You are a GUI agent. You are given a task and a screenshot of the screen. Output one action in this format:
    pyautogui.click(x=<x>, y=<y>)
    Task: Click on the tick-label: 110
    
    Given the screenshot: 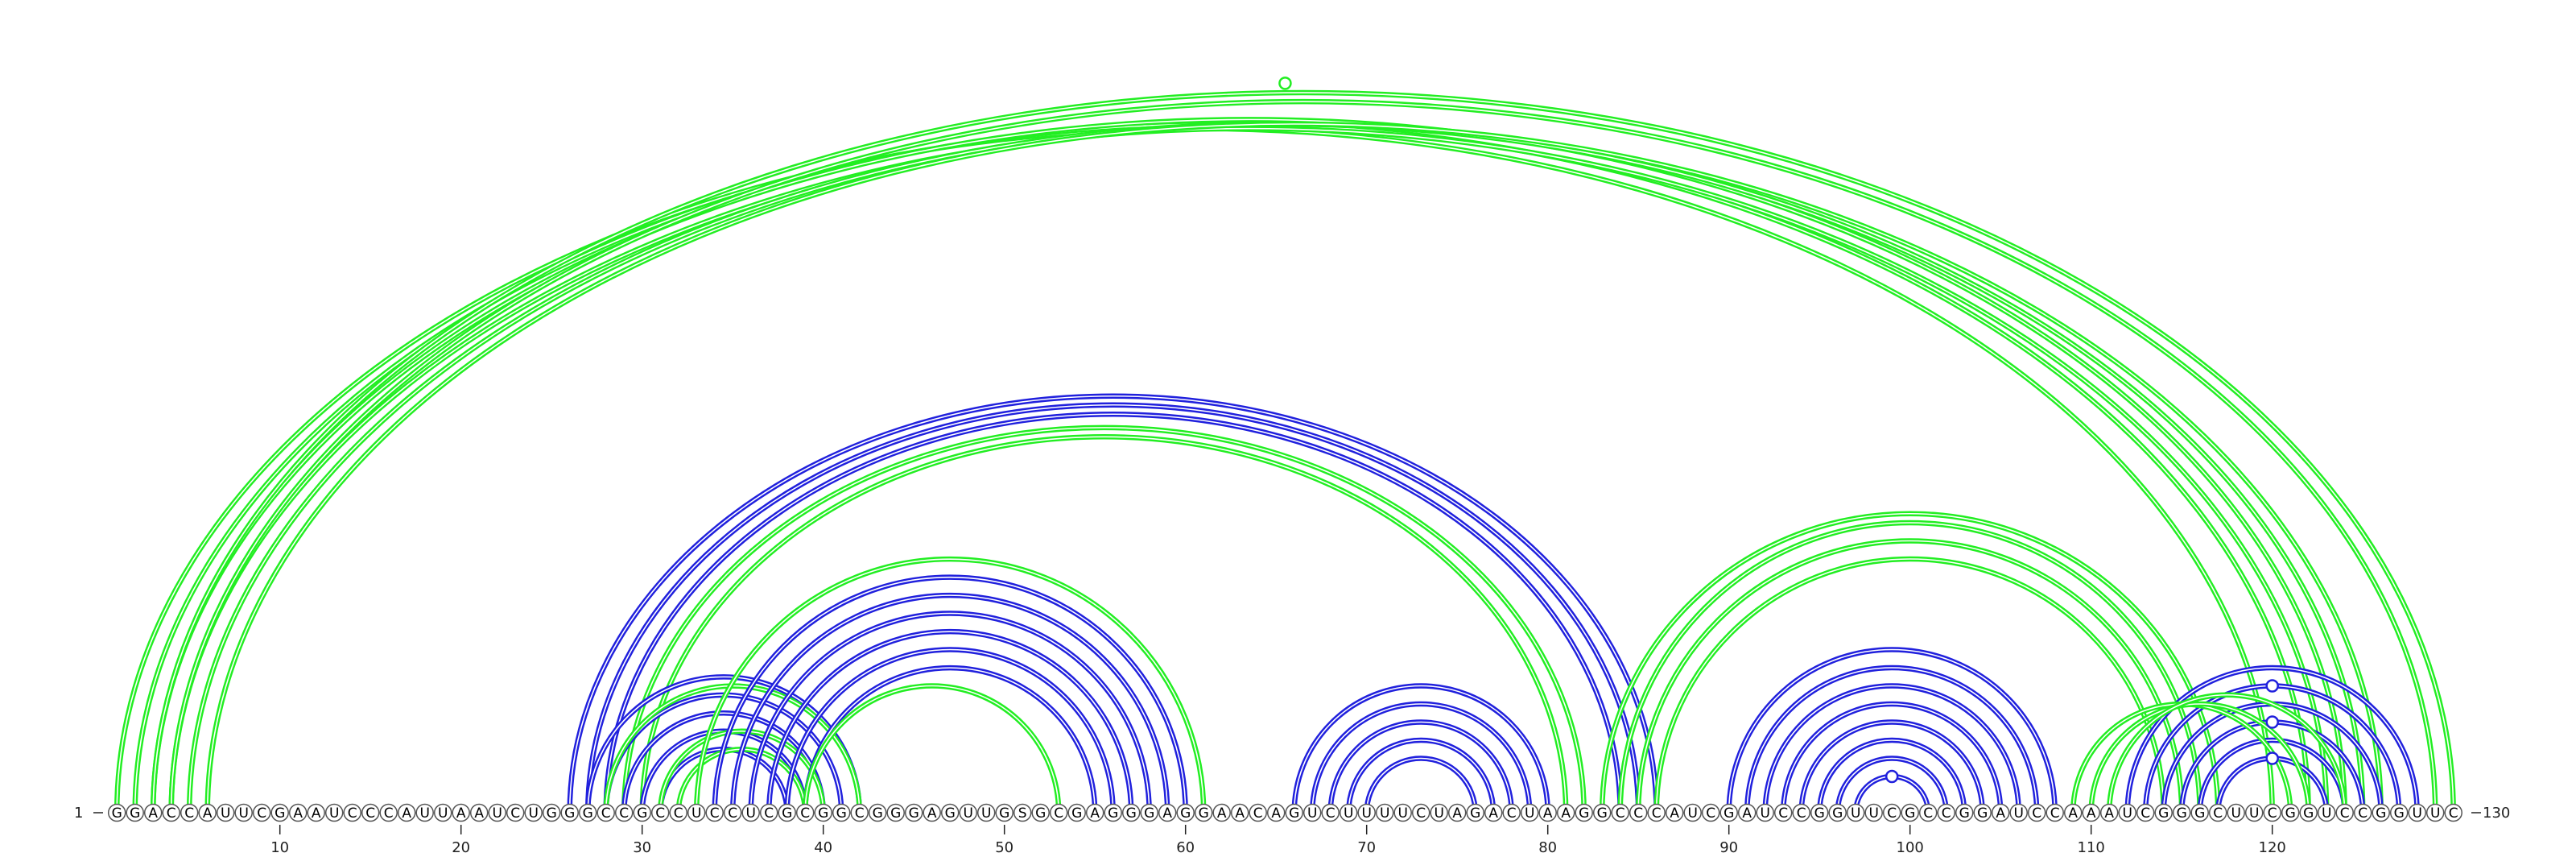 What is the action you would take?
    pyautogui.click(x=2091, y=847)
    